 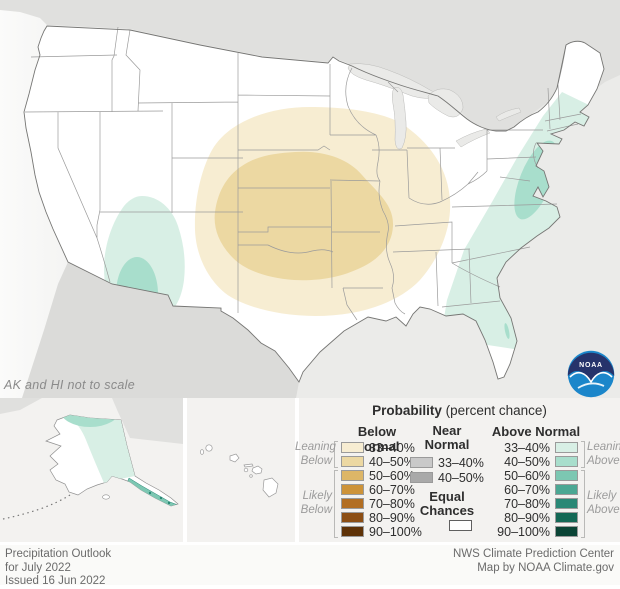 I want to click on above-90-100-swatch, so click(x=566, y=531).